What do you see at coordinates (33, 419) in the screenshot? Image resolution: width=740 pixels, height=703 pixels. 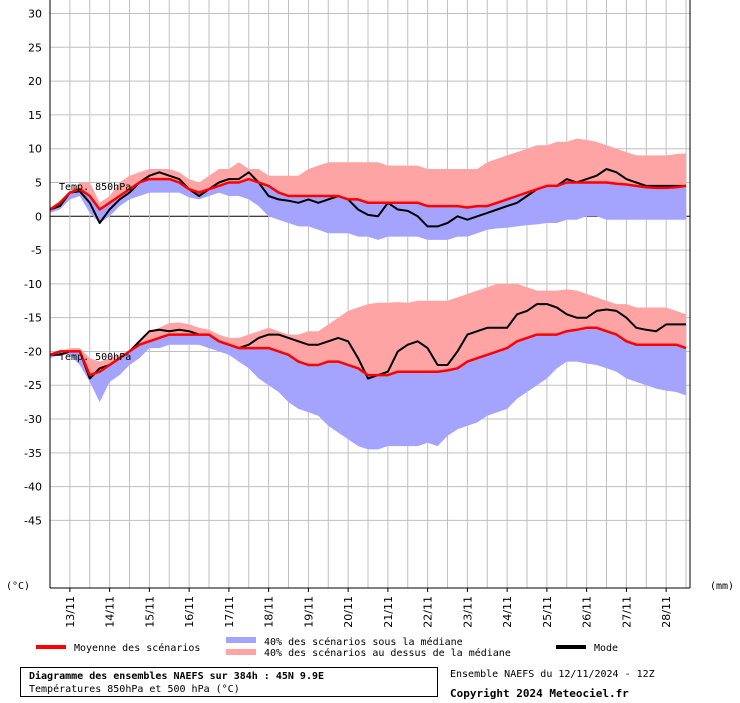 I see `y-tick-label: -30` at bounding box center [33, 419].